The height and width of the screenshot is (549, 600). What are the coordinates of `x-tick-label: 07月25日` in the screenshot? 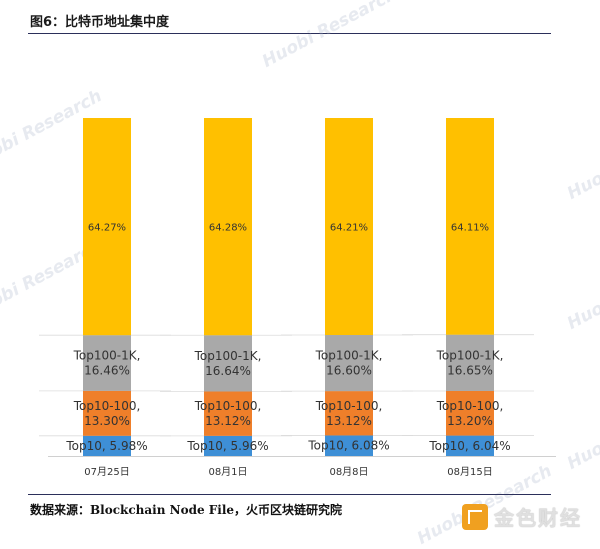 It's located at (106, 472).